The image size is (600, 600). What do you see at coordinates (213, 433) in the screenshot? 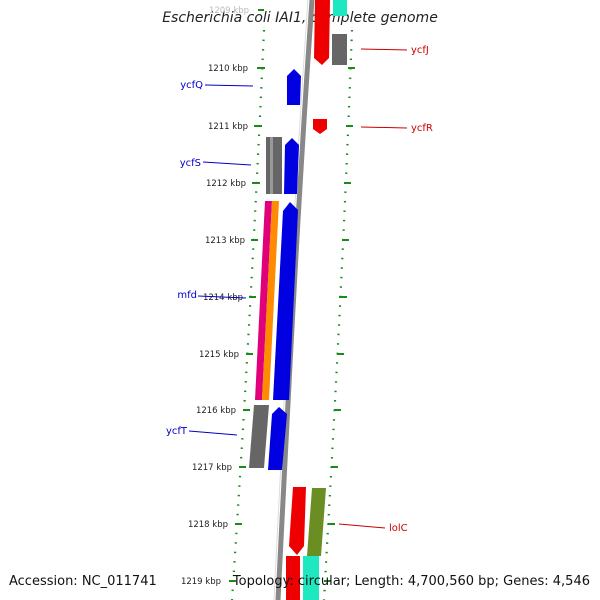
I see `leader-ycfT` at bounding box center [213, 433].